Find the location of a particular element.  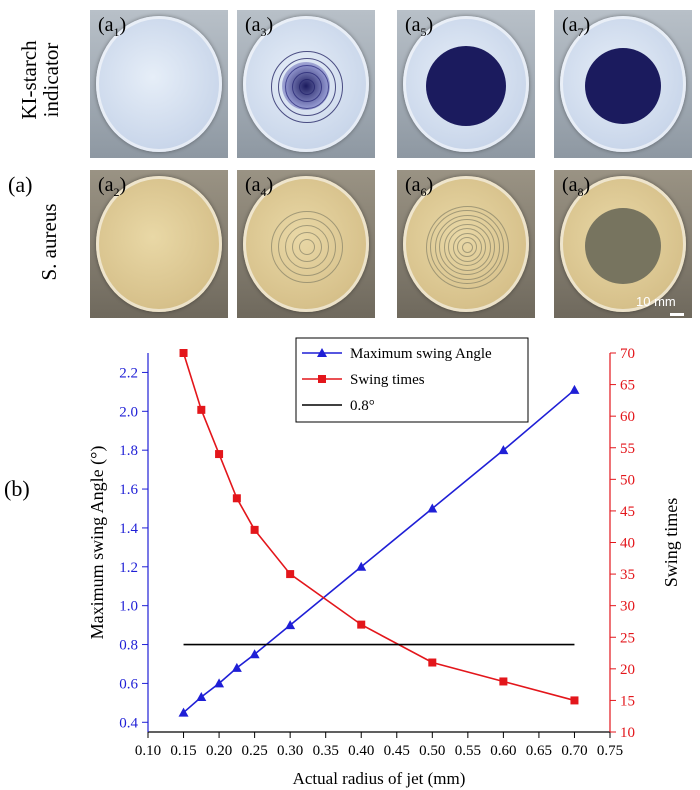

left-tick-label: 1.4 is located at coordinates (128, 529).